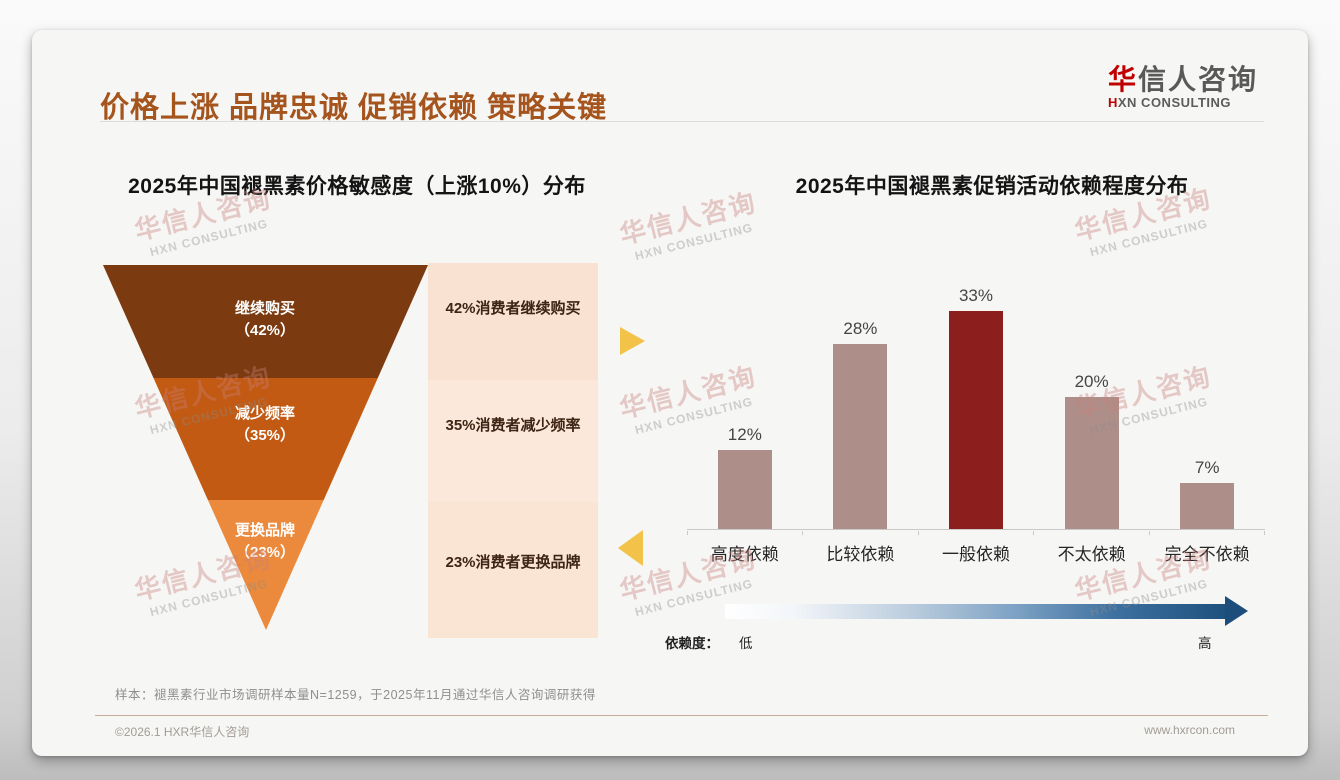 This screenshot has height=780, width=1340. I want to click on funnel-segment-label: 减少频率 （35%）, so click(265, 424).